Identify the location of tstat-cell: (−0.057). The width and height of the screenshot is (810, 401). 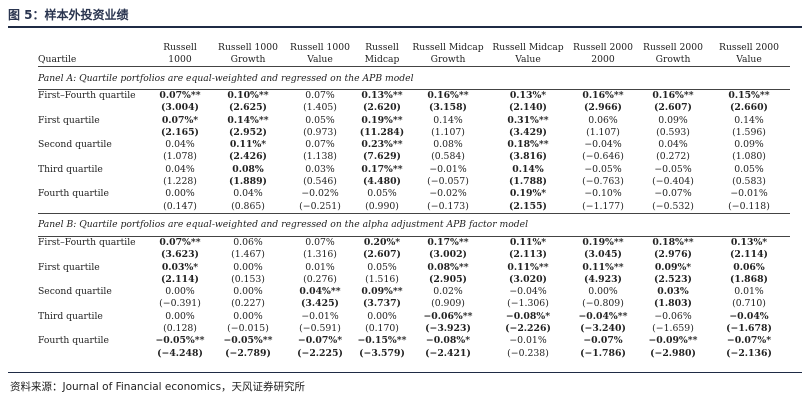
(448, 182).